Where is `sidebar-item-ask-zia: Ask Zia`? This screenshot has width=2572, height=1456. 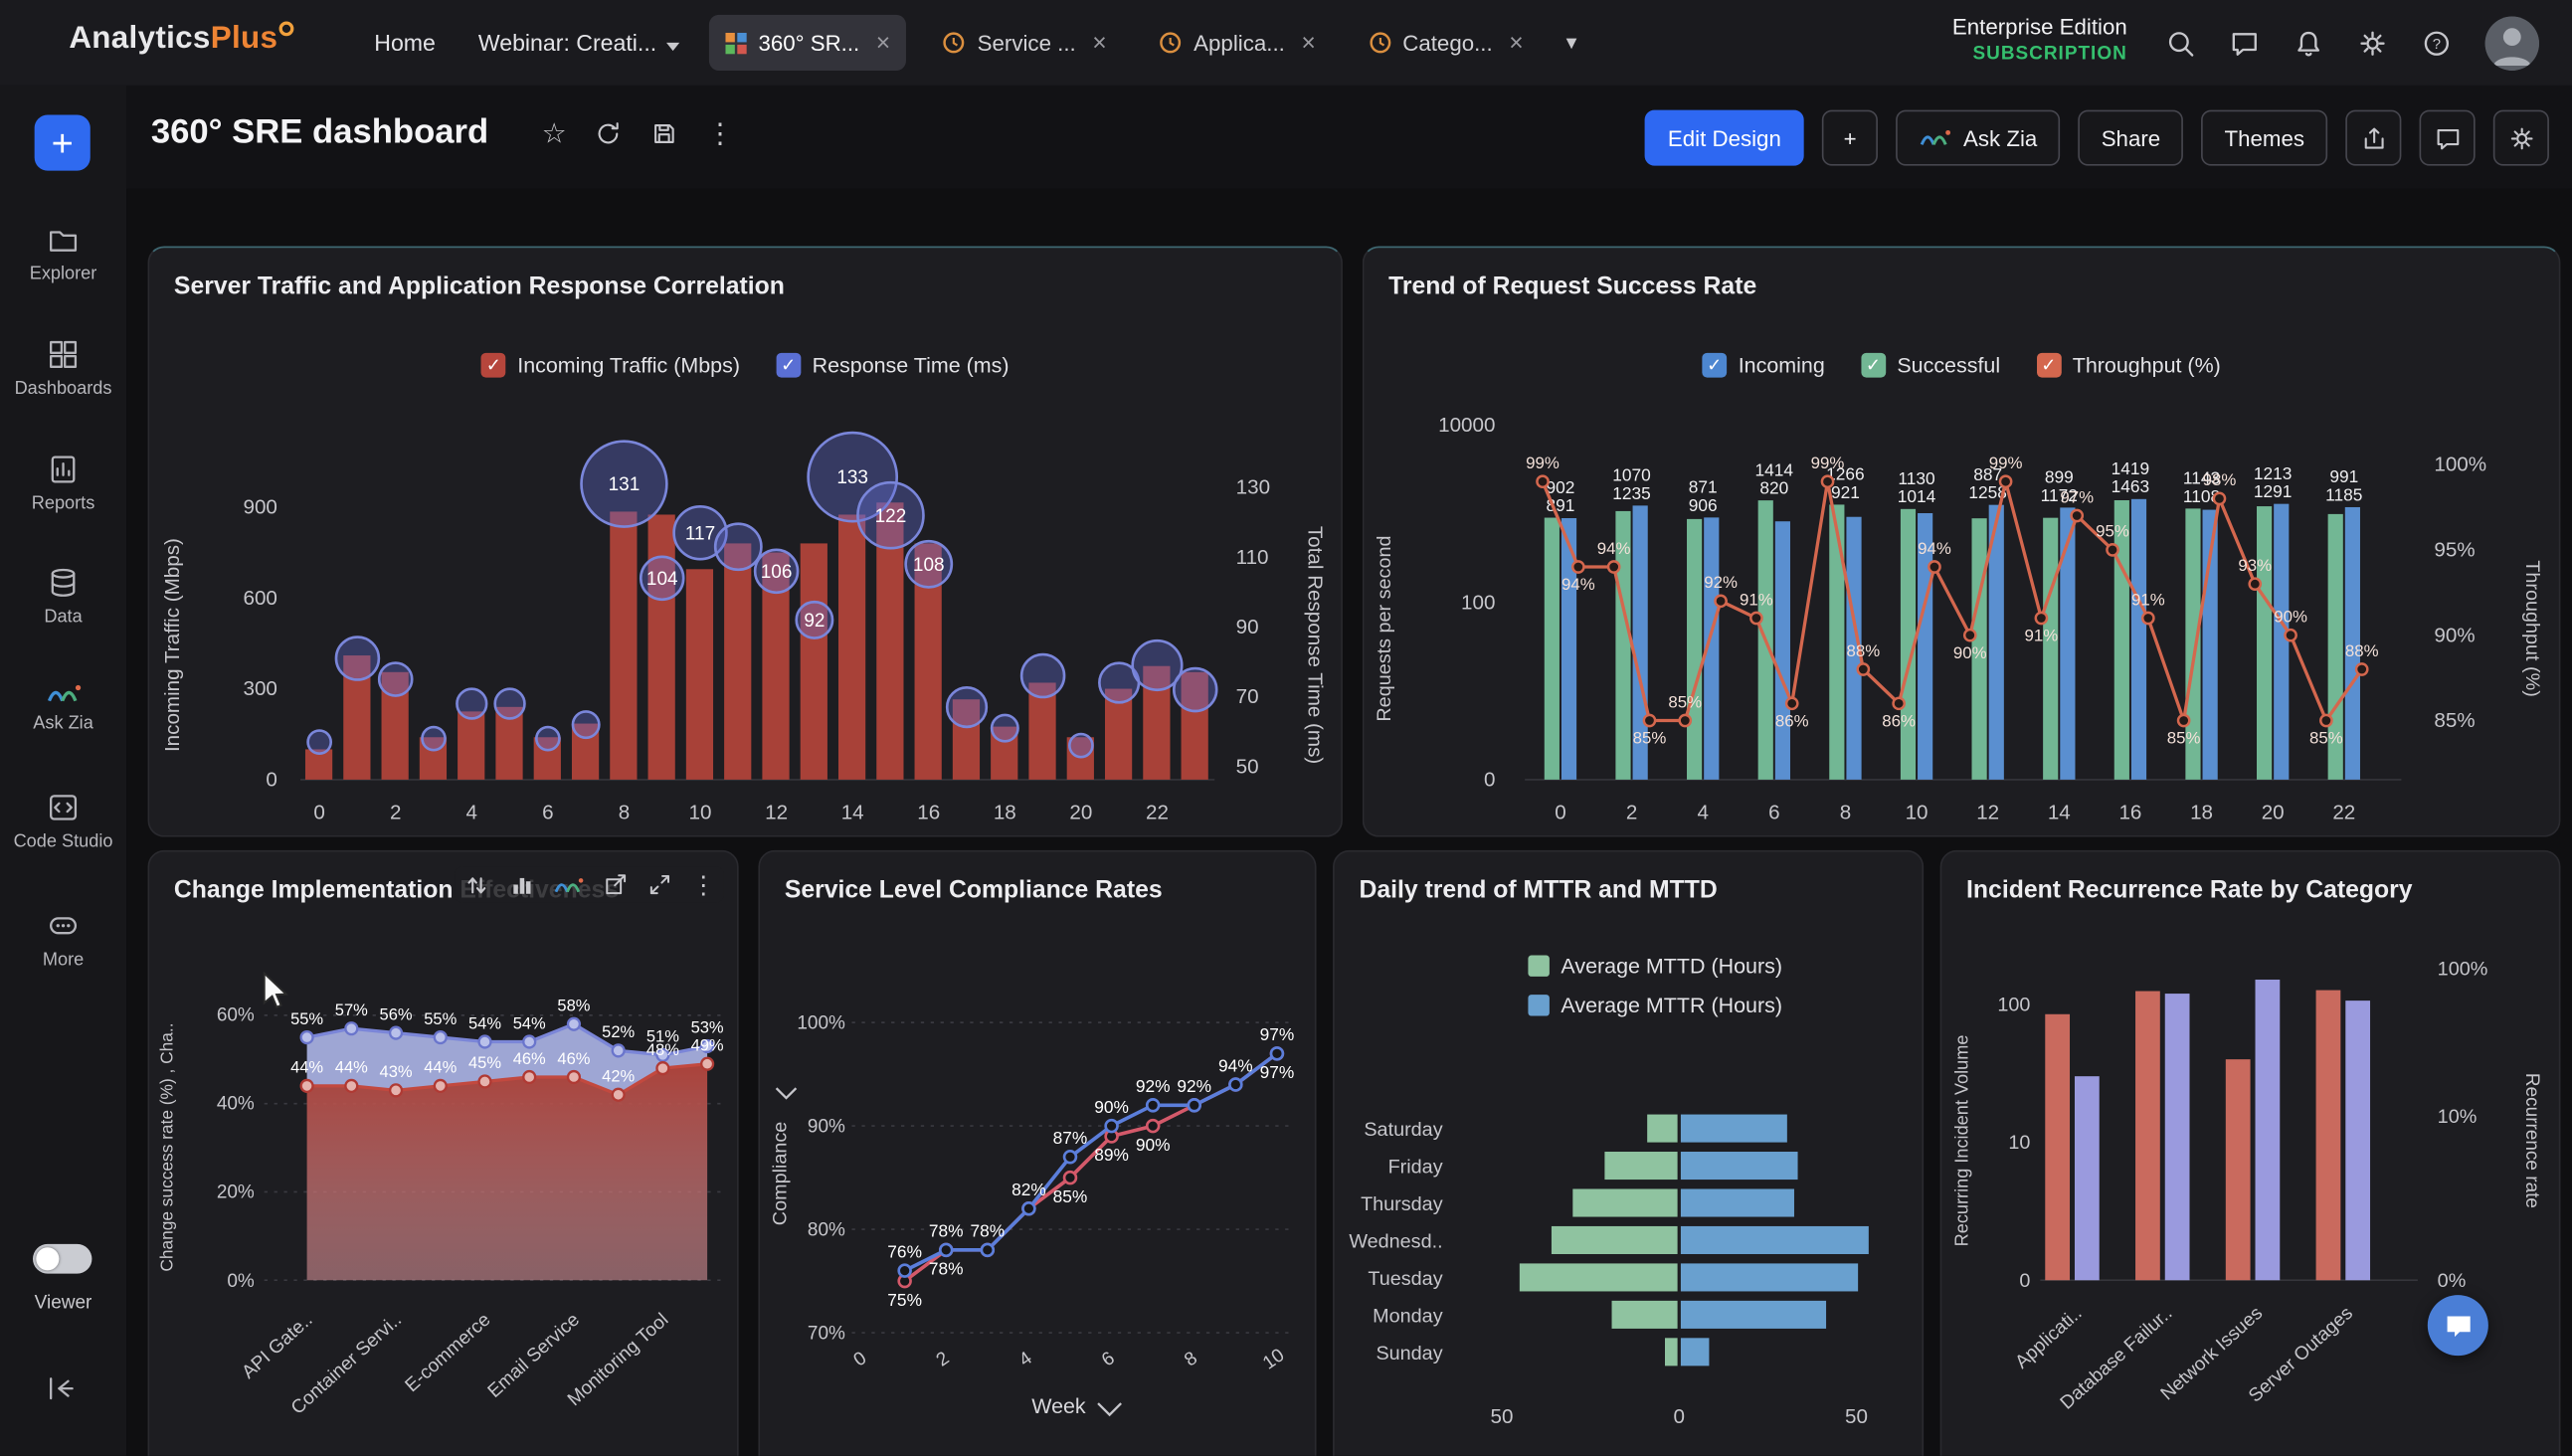
sidebar-item-ask-zia: Ask Zia is located at coordinates (63, 709).